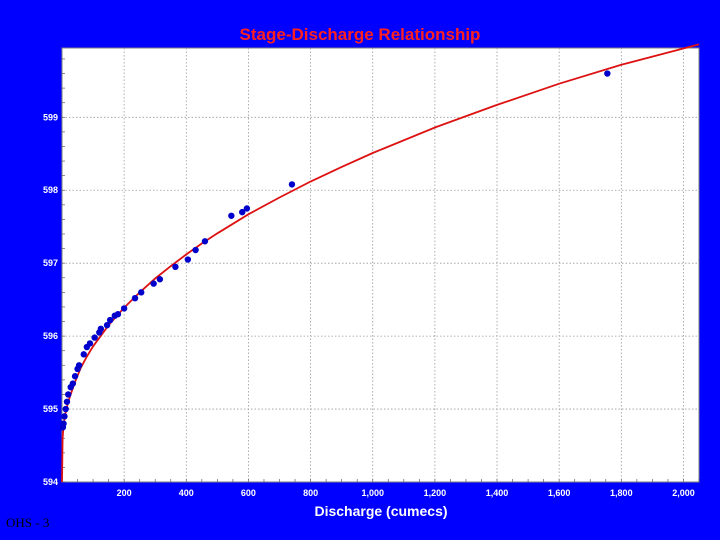 The width and height of the screenshot is (720, 540). Describe the element at coordinates (559, 493) in the screenshot. I see `x-tick-label: 1,600` at that location.